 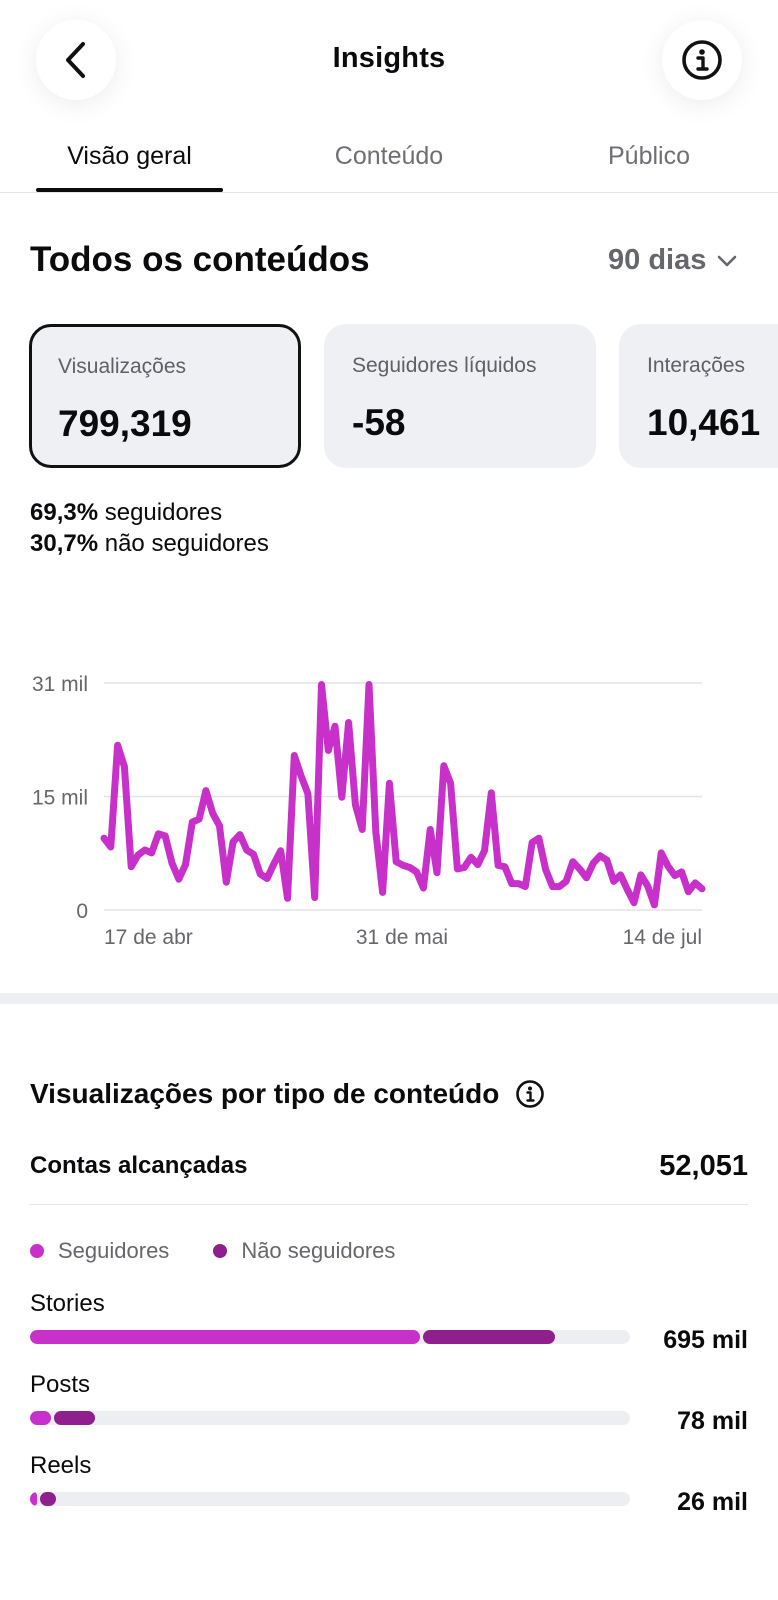 I want to click on content-type-label: Stories, so click(x=67, y=1303).